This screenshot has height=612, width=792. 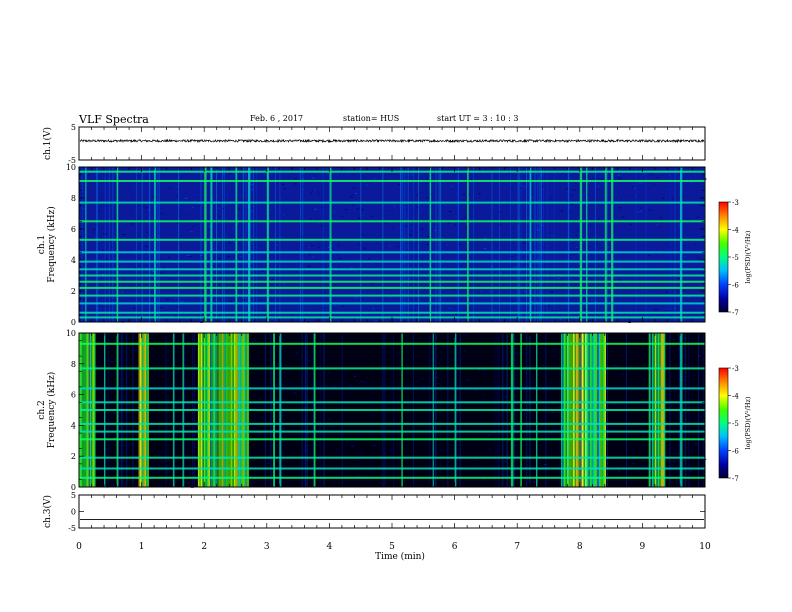 What do you see at coordinates (47, 143) in the screenshot?
I see `waveform-ch1-ylabel-line: ch.1(V)` at bounding box center [47, 143].